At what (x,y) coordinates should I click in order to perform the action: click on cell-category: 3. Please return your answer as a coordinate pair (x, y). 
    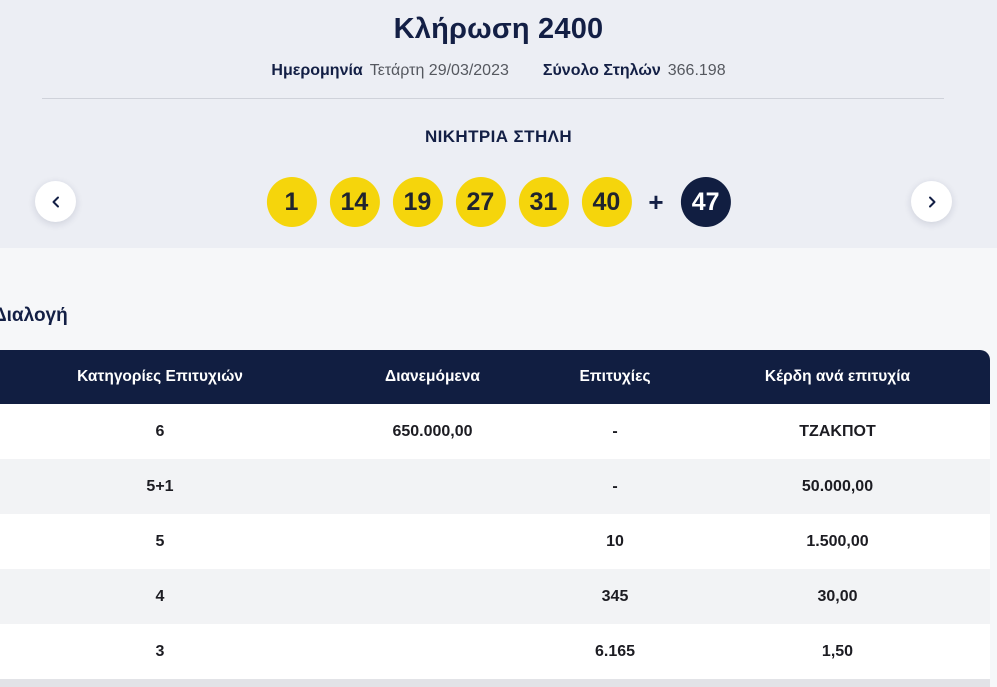
    Looking at the image, I should click on (160, 651).